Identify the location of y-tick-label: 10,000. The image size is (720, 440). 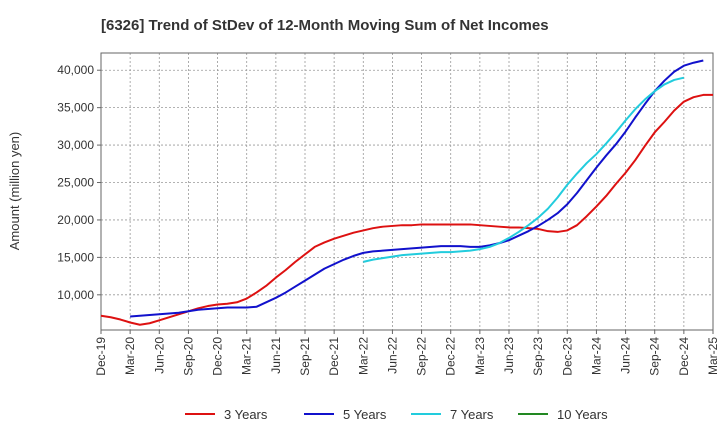
(75, 295).